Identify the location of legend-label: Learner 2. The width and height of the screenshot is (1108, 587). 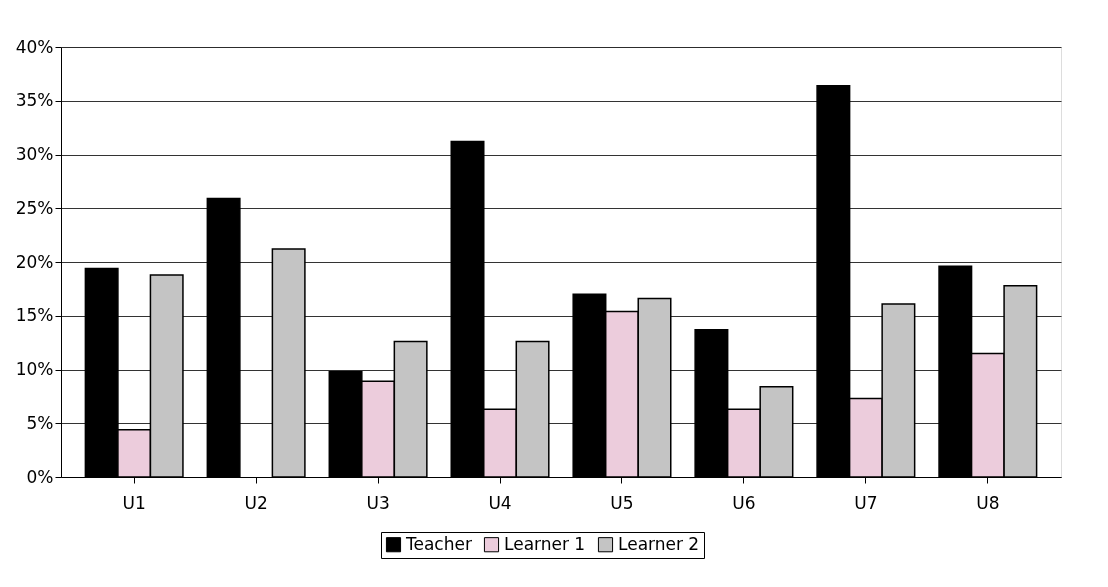
(659, 543).